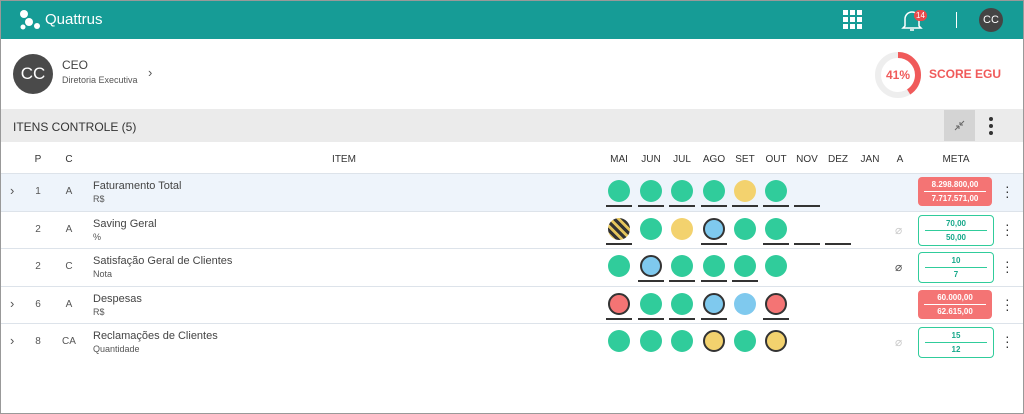  I want to click on meta-box: 10 7, so click(956, 267).